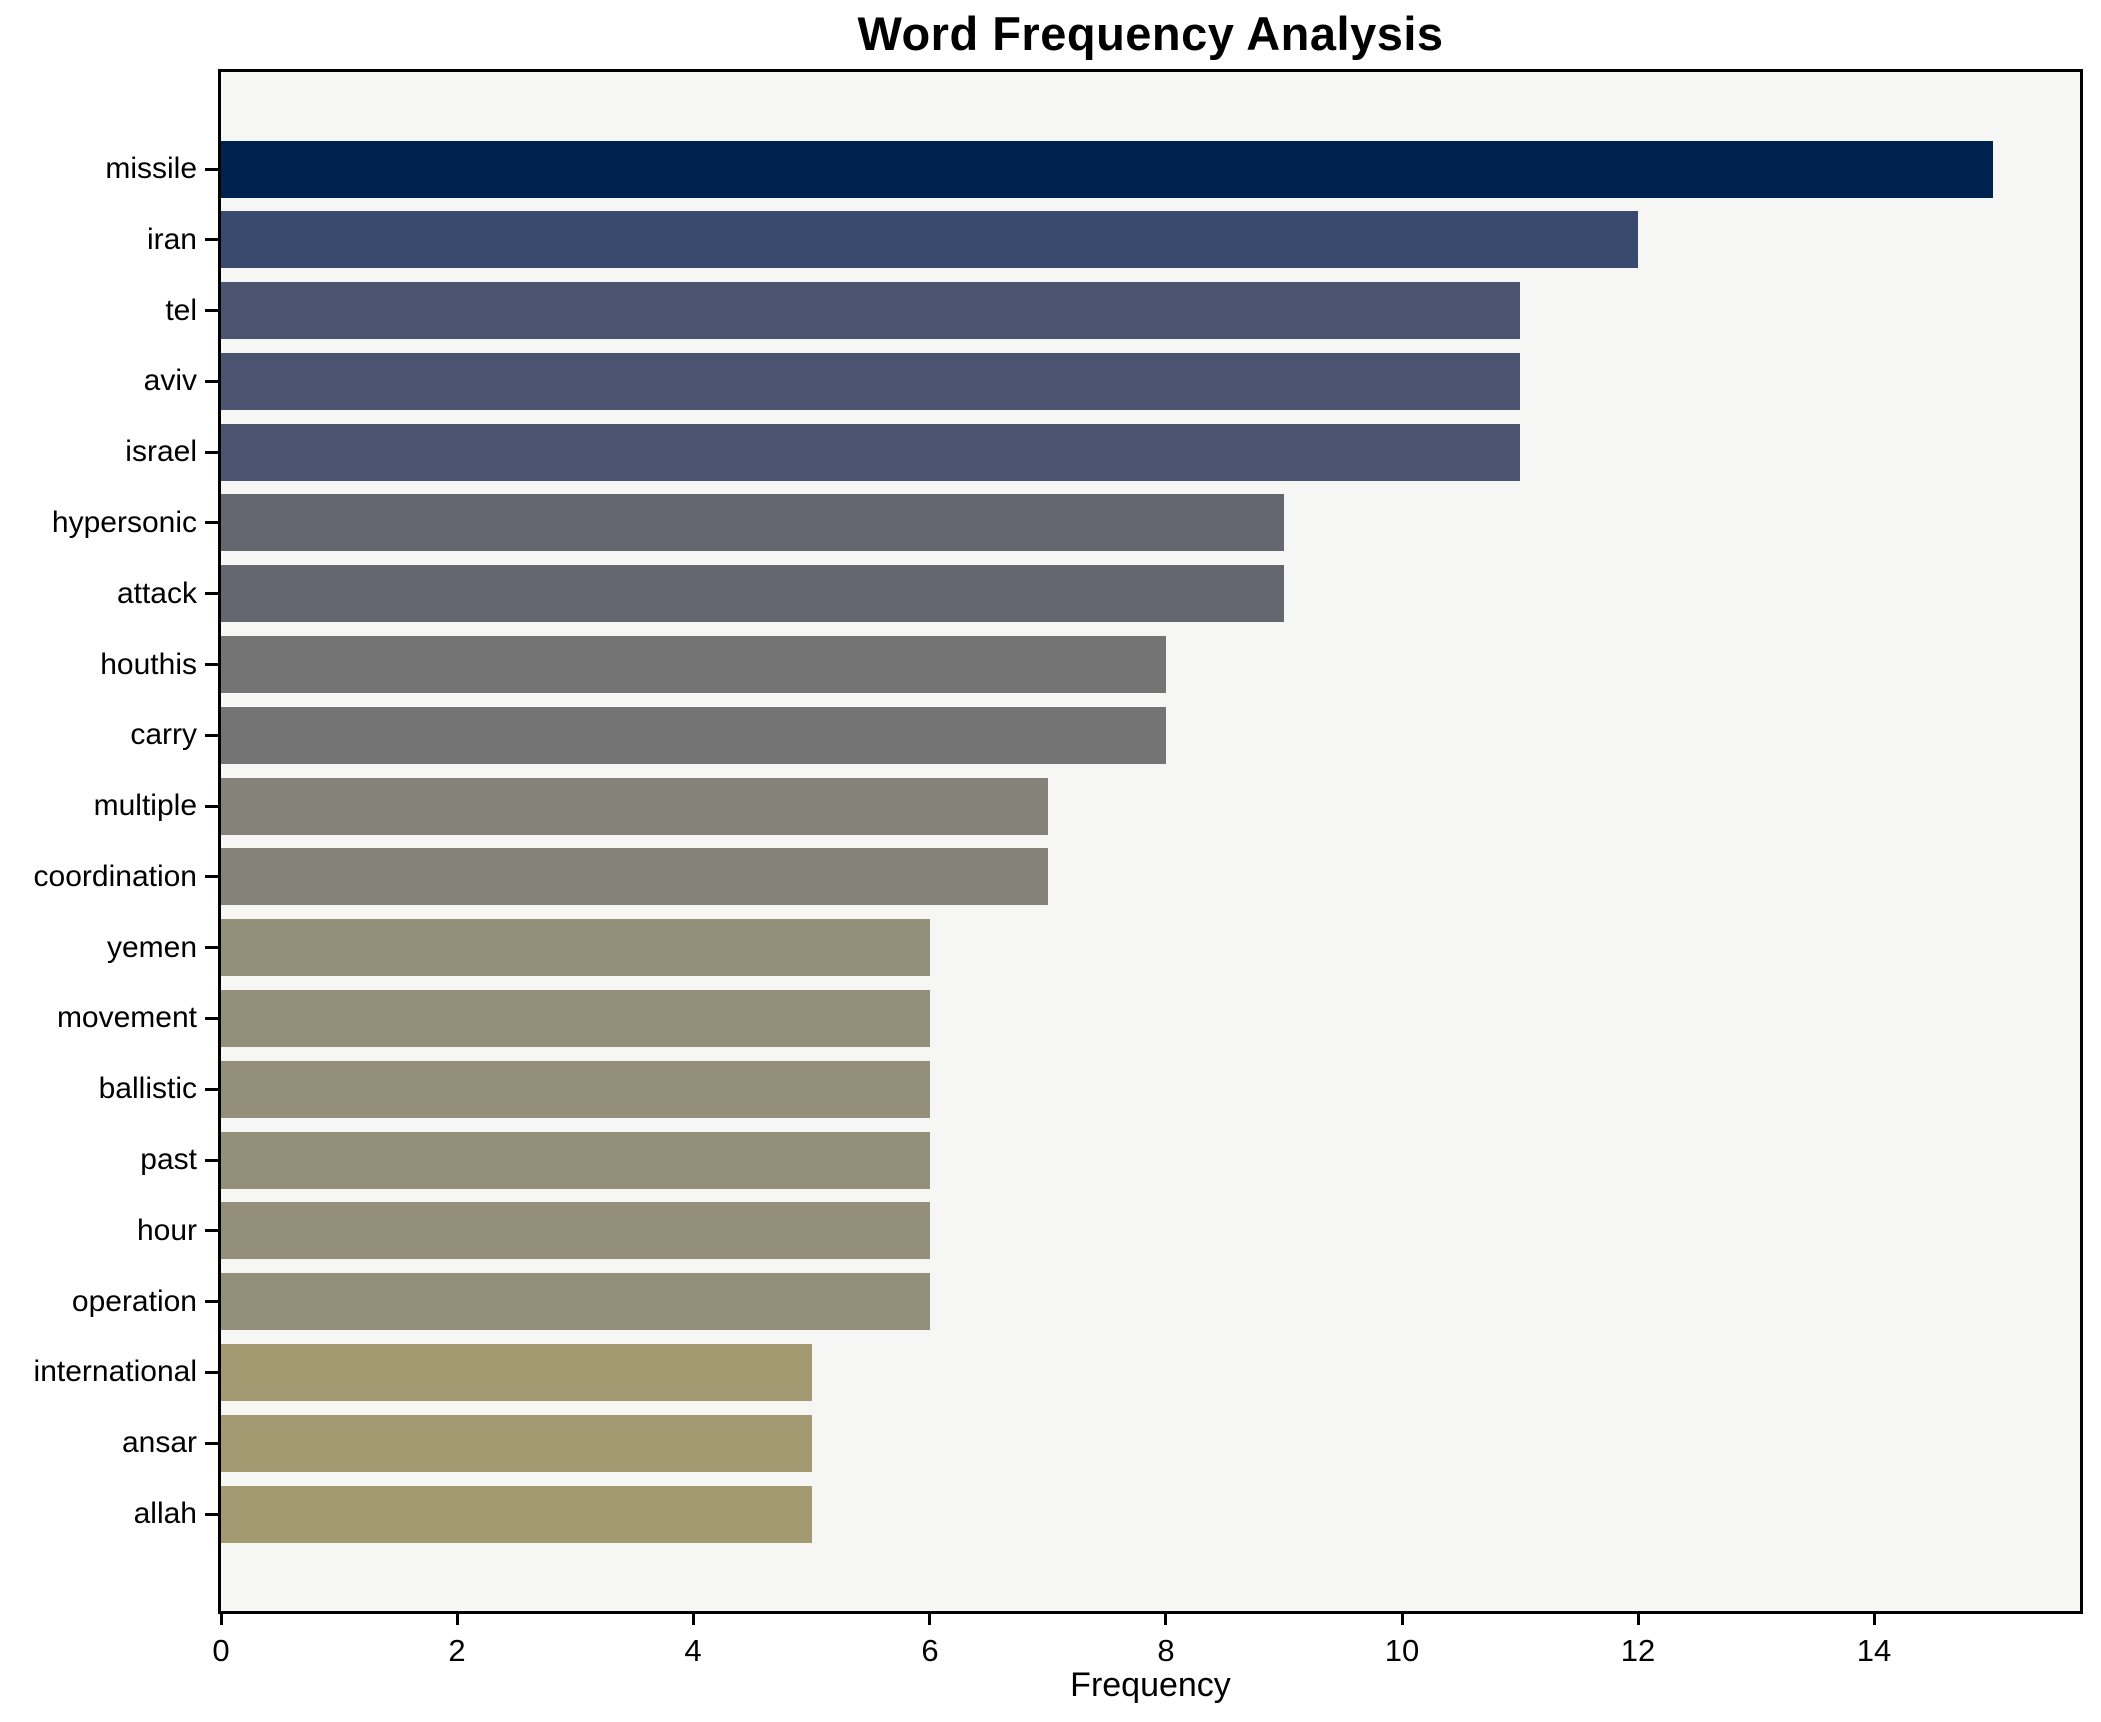 The image size is (2101, 1722). Describe the element at coordinates (151, 168) in the screenshot. I see `y-tick-label-missile: missile` at that location.